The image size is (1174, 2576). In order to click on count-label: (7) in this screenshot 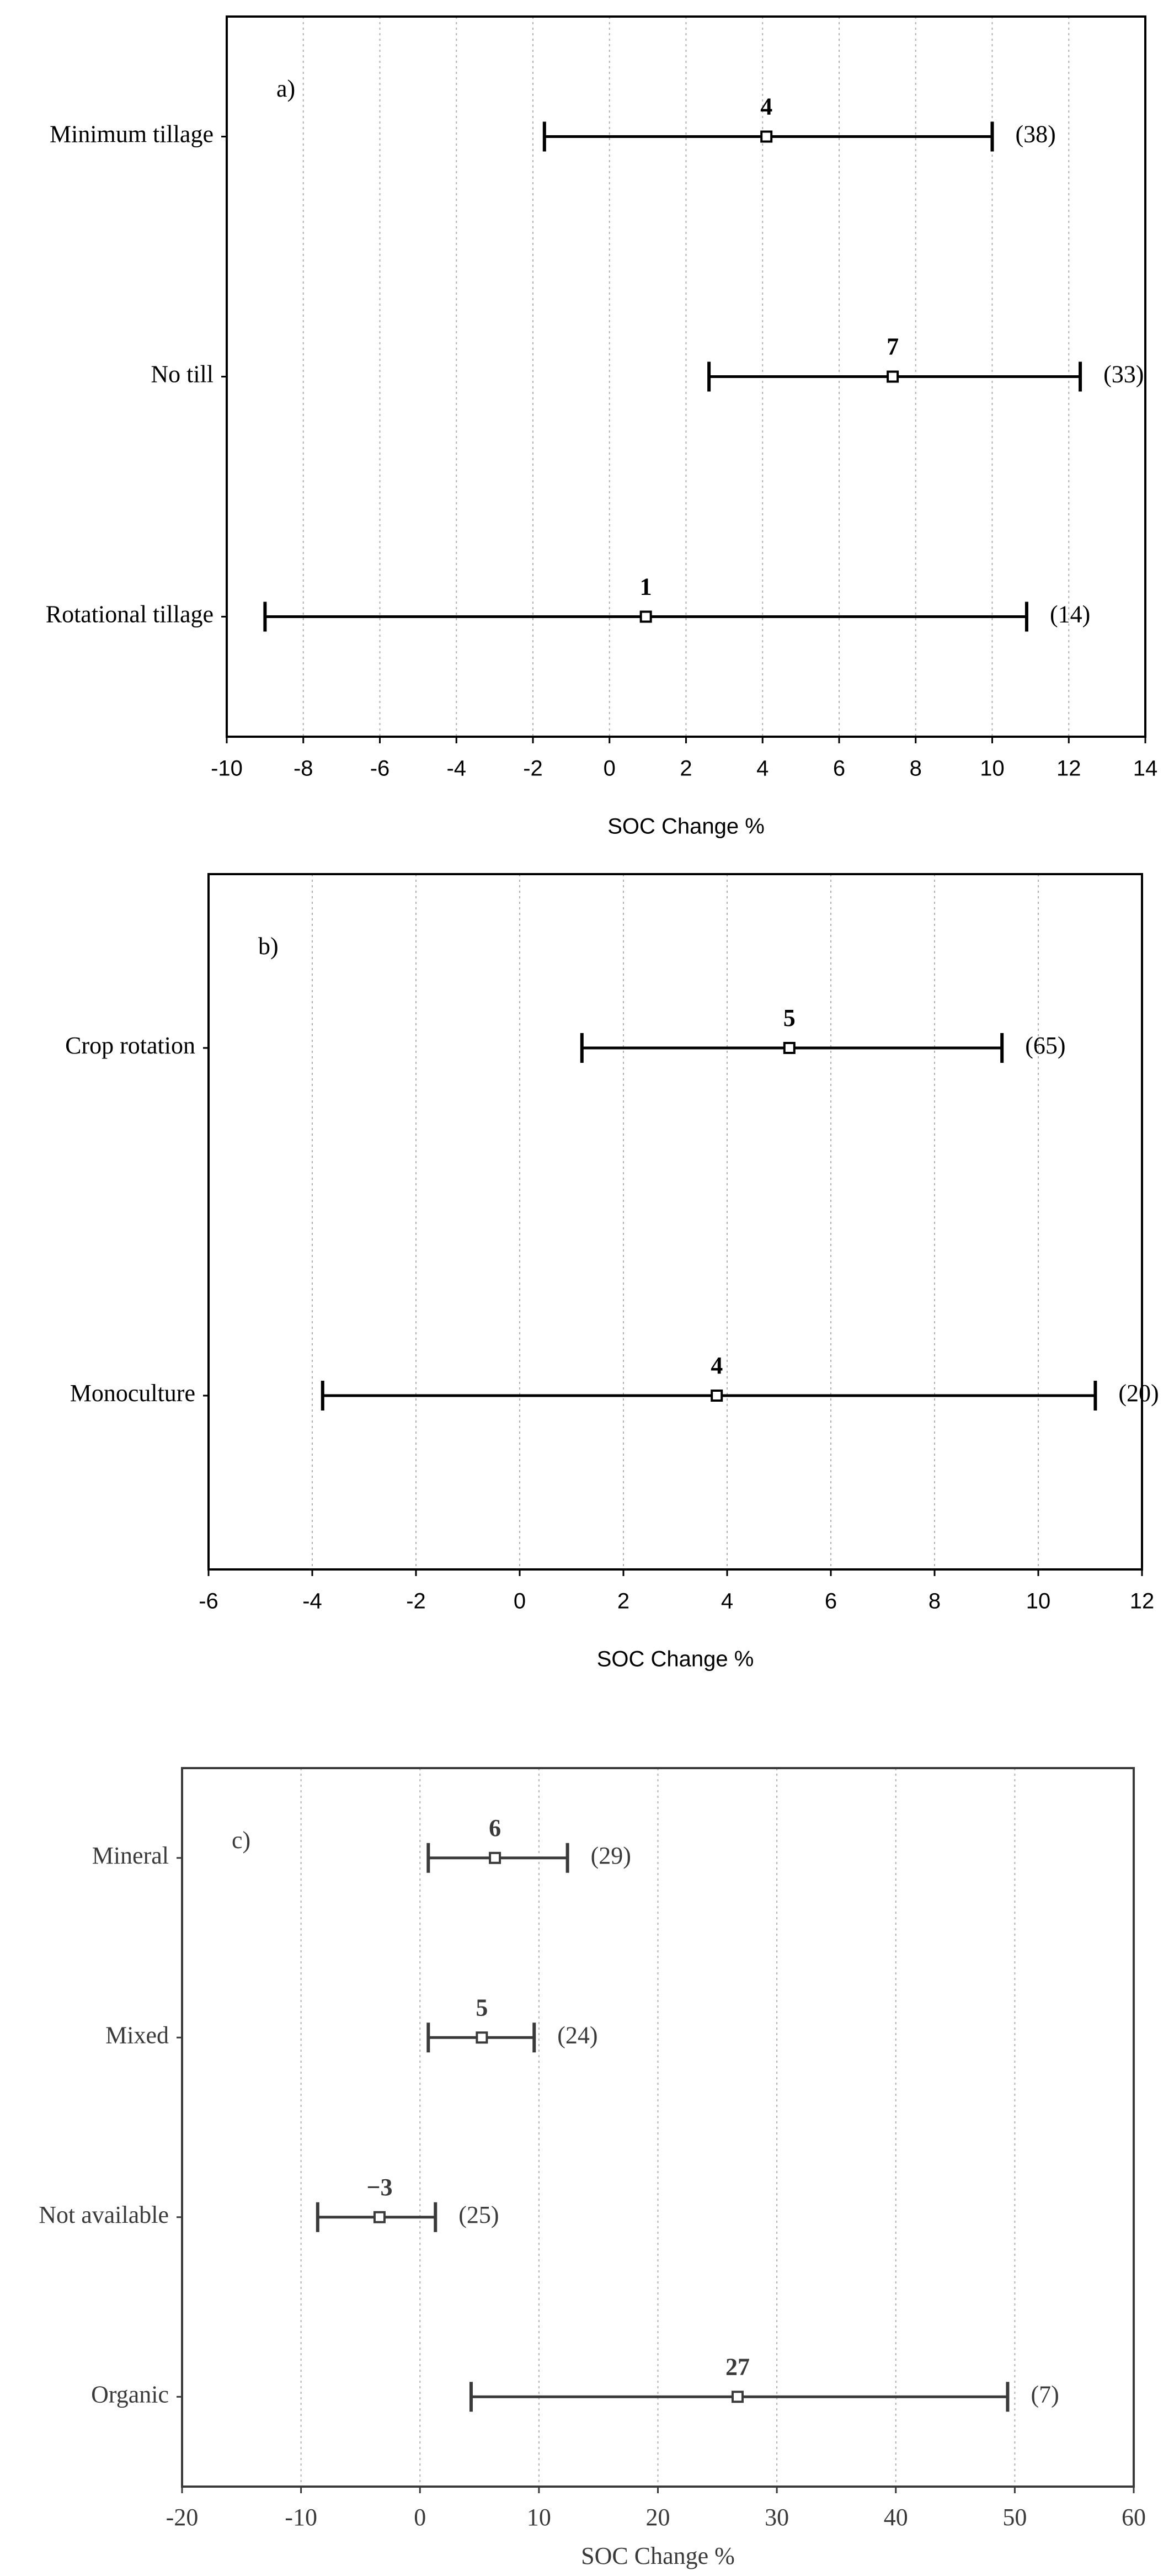, I will do `click(1045, 2394)`.